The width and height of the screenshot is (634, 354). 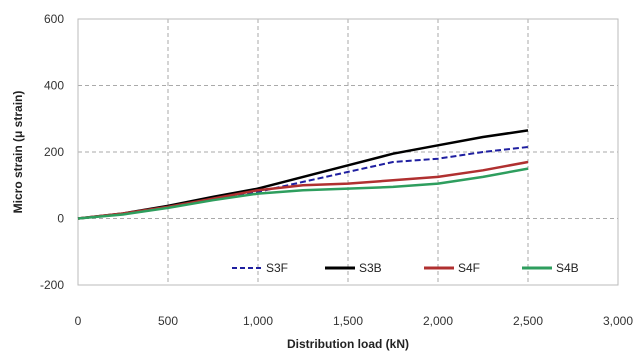 What do you see at coordinates (54, 19) in the screenshot?
I see `y-tick-label: 600` at bounding box center [54, 19].